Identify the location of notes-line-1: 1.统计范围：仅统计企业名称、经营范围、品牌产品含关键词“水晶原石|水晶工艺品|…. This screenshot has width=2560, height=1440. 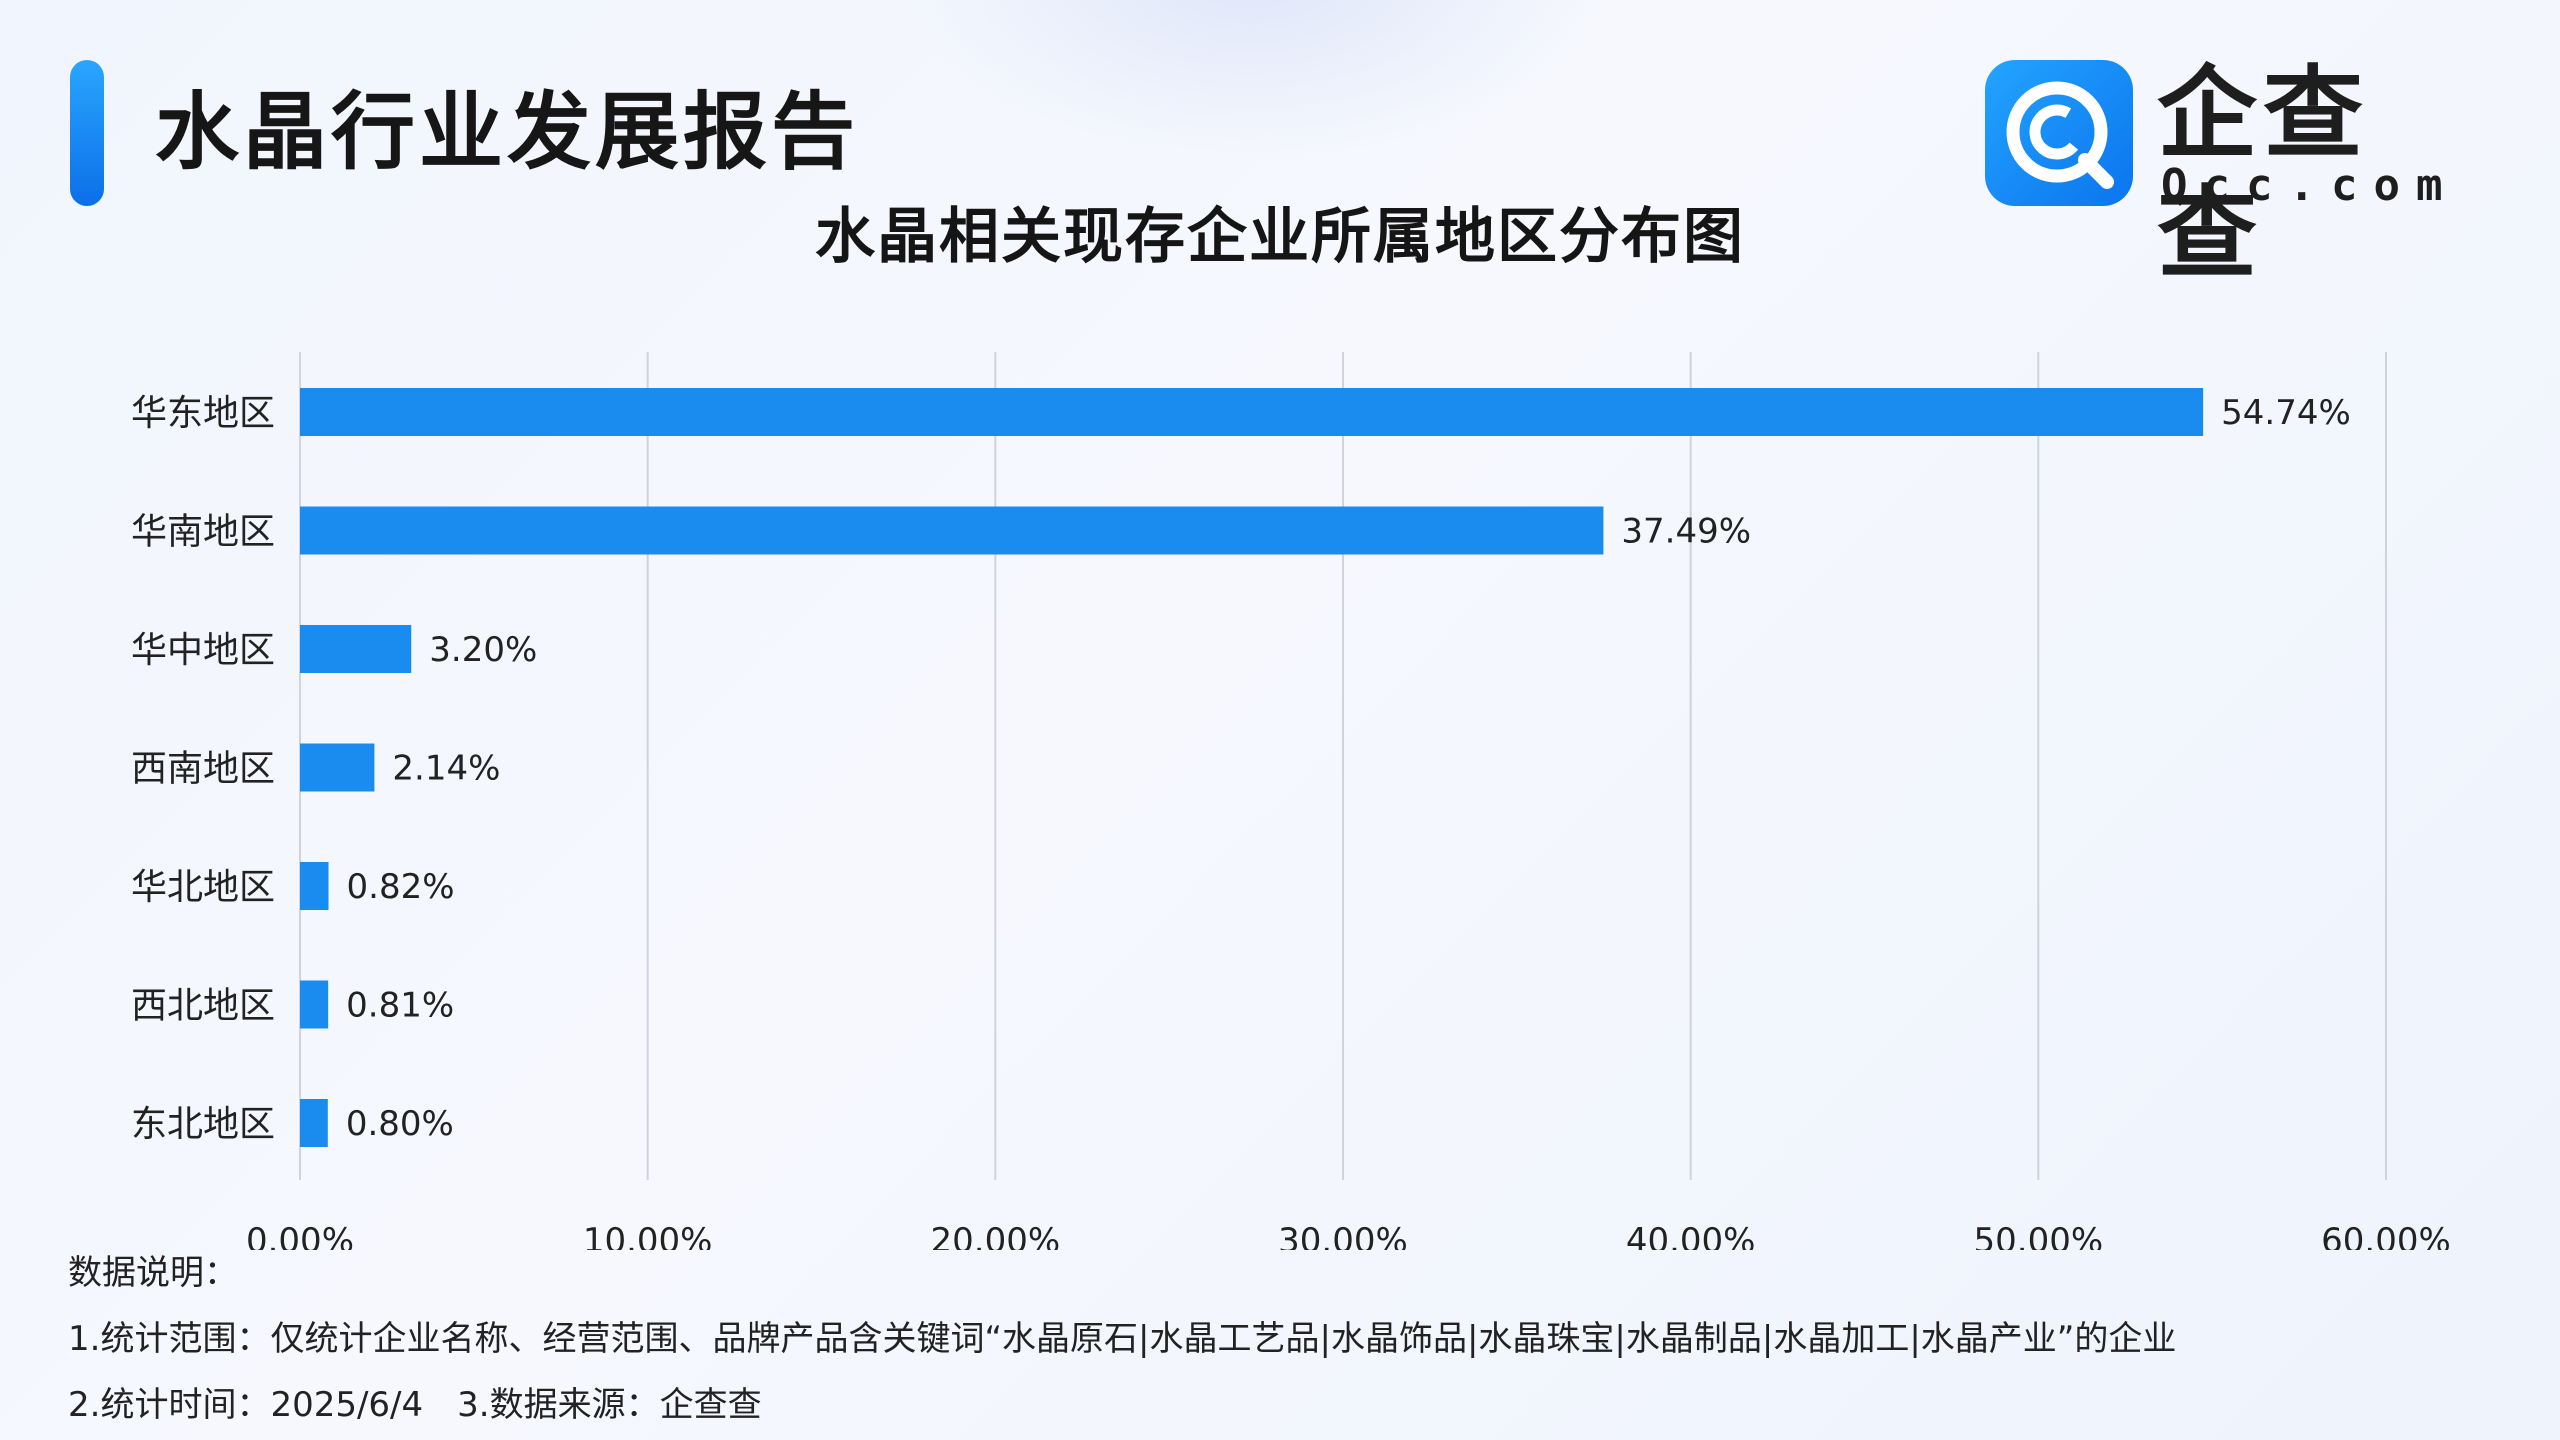
(1122, 1339).